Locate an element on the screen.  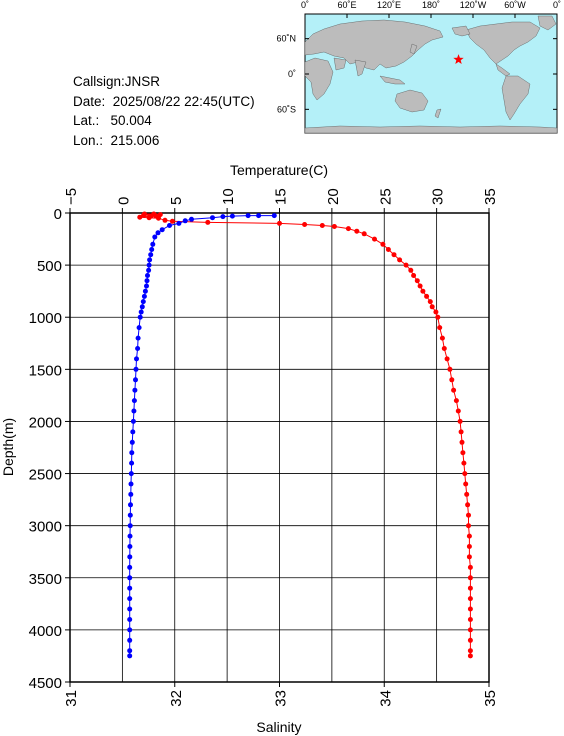
depth-tick-label: 500 is located at coordinates (49, 266).